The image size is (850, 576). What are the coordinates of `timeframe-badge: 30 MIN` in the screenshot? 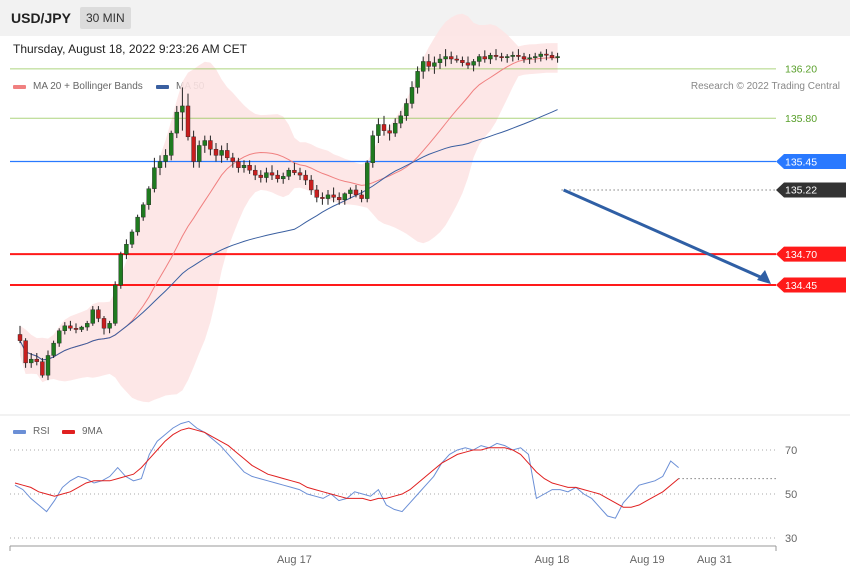 It's located at (105, 18).